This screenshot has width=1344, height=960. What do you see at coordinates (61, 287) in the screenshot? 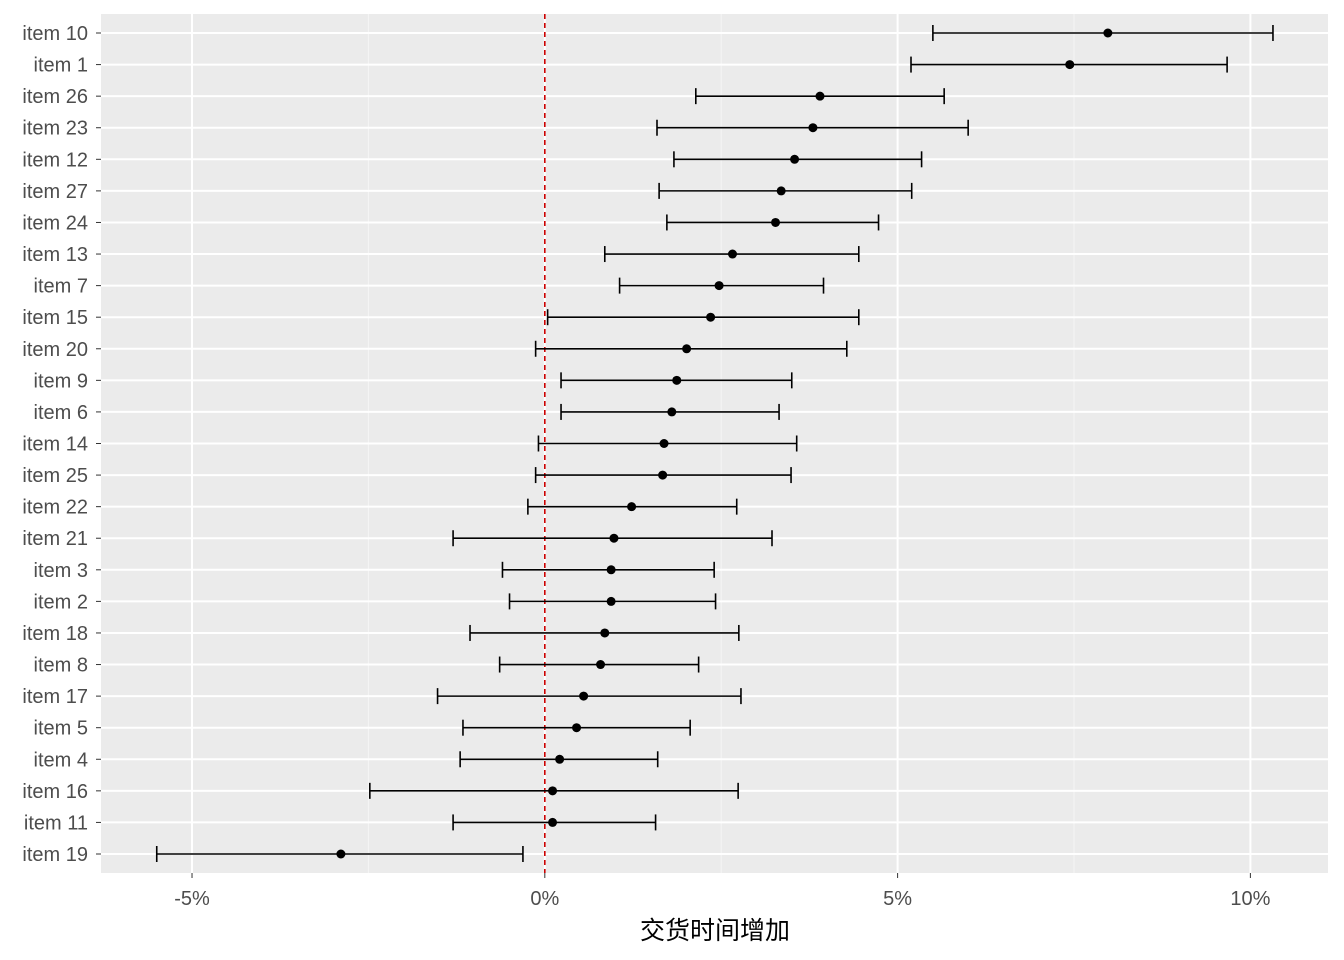
I see `y-tick-label: item 7` at bounding box center [61, 287].